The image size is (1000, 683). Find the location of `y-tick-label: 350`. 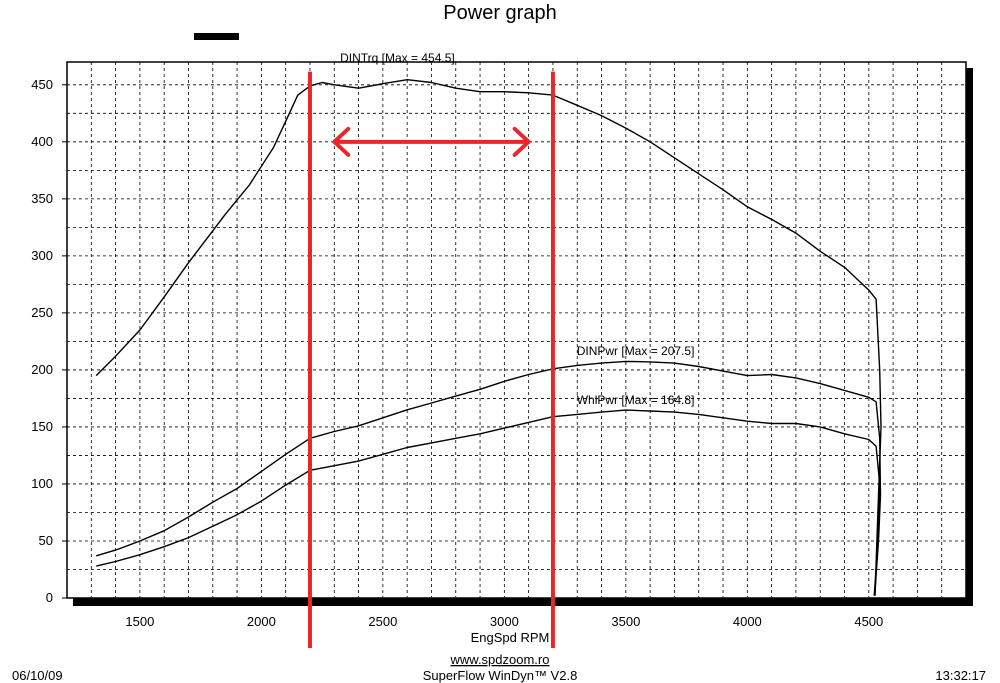

y-tick-label: 350 is located at coordinates (42, 198).